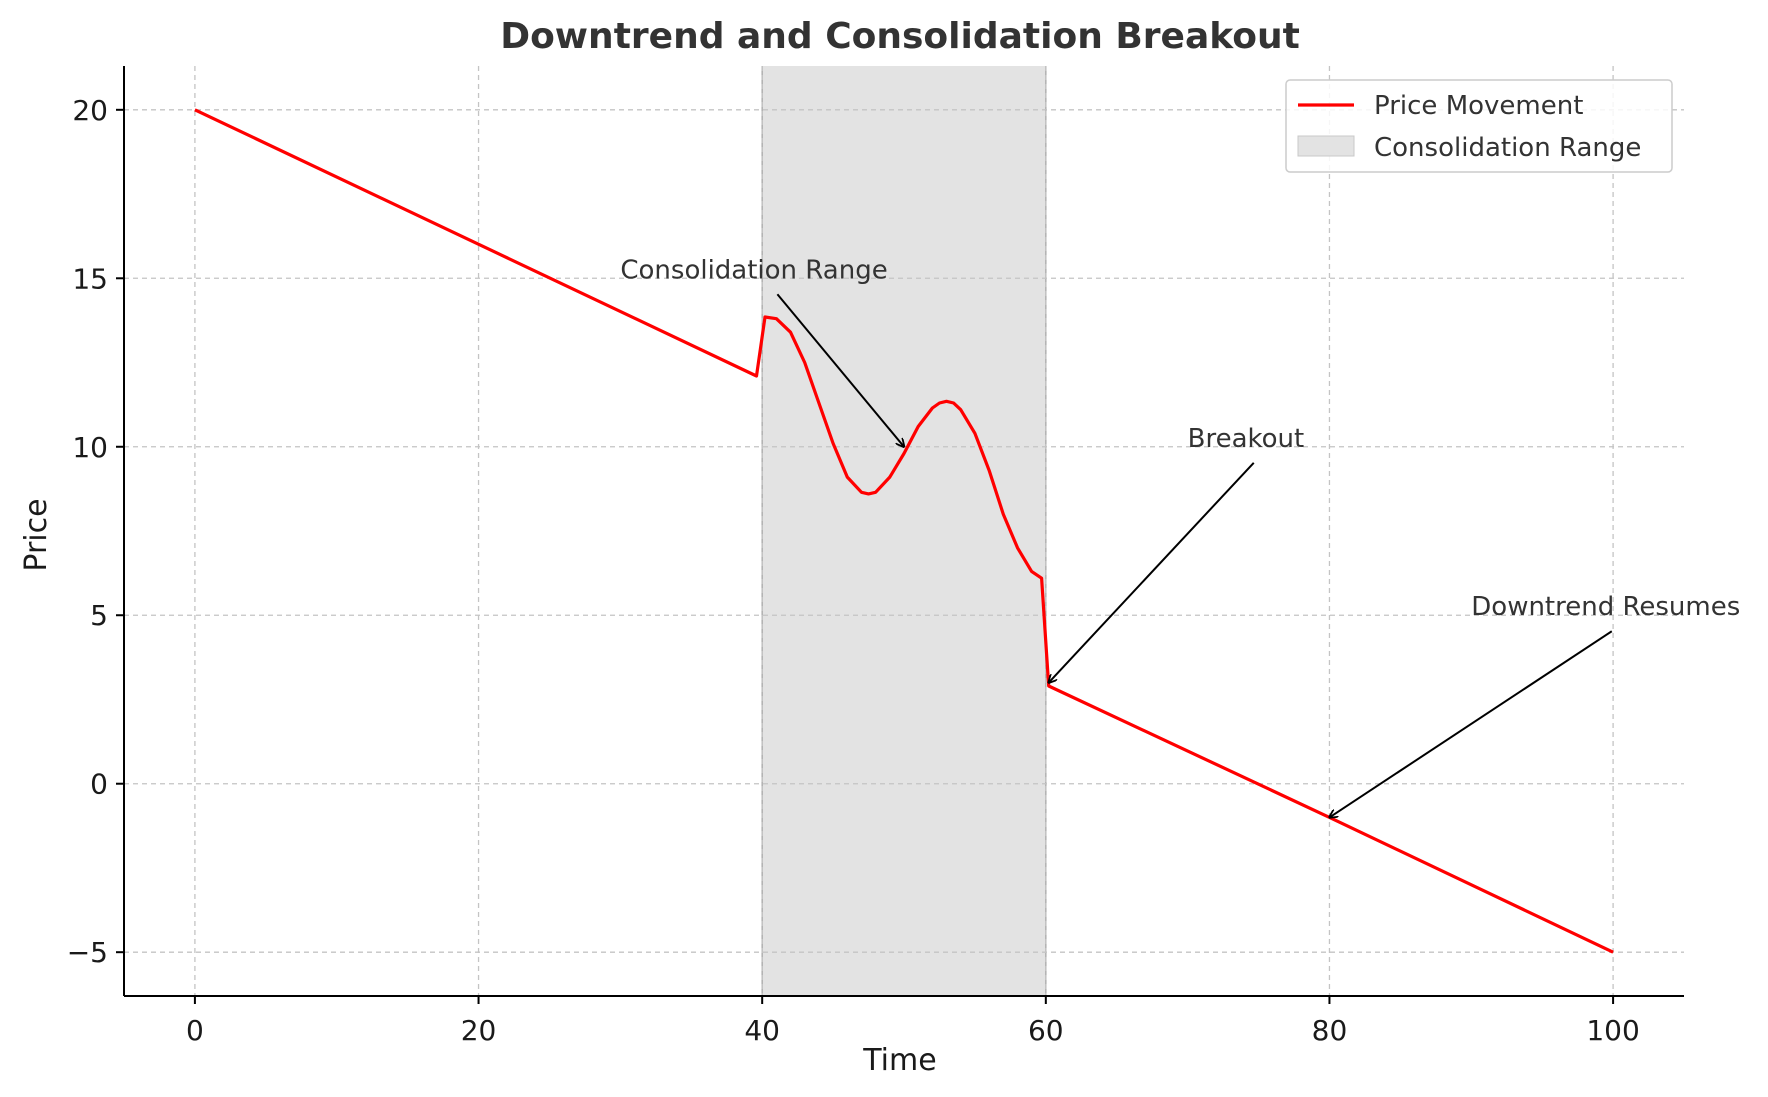 This screenshot has width=1768, height=1097. Describe the element at coordinates (900, 36) in the screenshot. I see `chart-title: Downtrend and Consolidation Breakout` at that location.